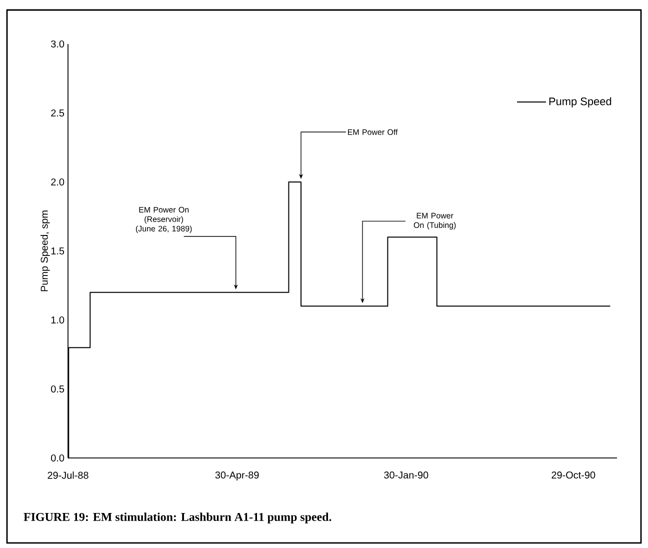 The width and height of the screenshot is (648, 548). Describe the element at coordinates (45, 251) in the screenshot. I see `y-axis-title: Pump Speed, spm` at that location.